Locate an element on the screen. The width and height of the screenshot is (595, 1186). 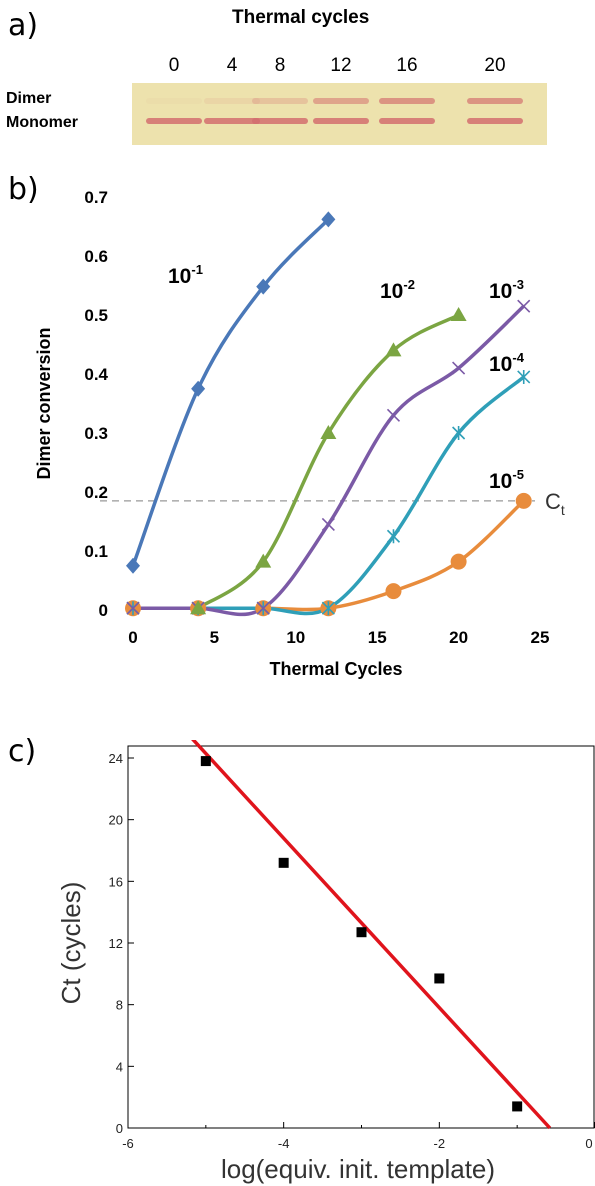
x-tick-label: 5 is located at coordinates (214, 637).